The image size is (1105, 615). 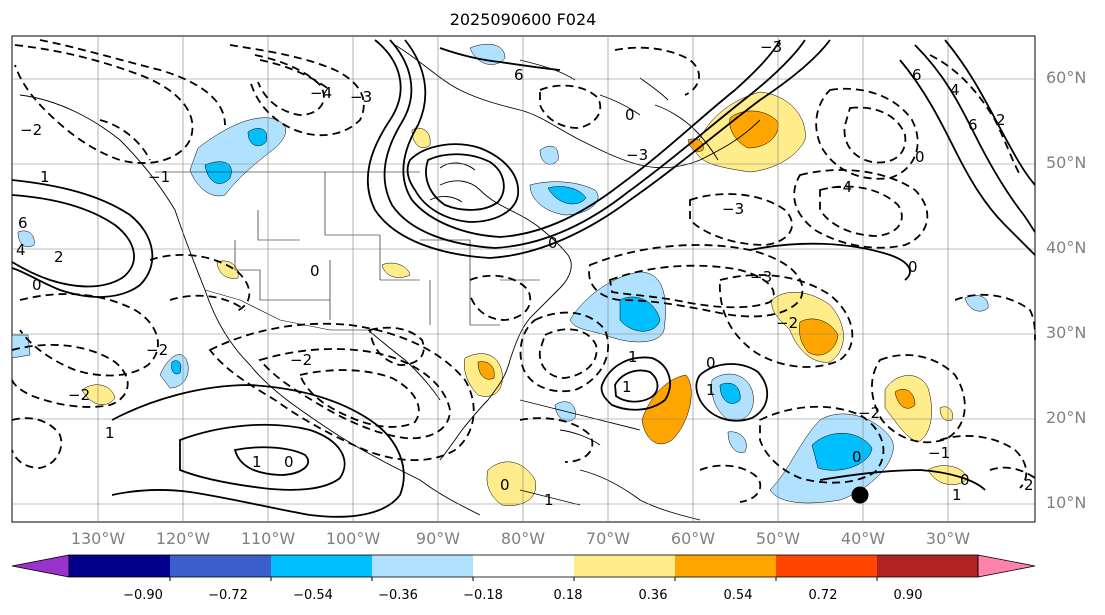 I want to click on lon-label: 90°W, so click(x=438, y=538).